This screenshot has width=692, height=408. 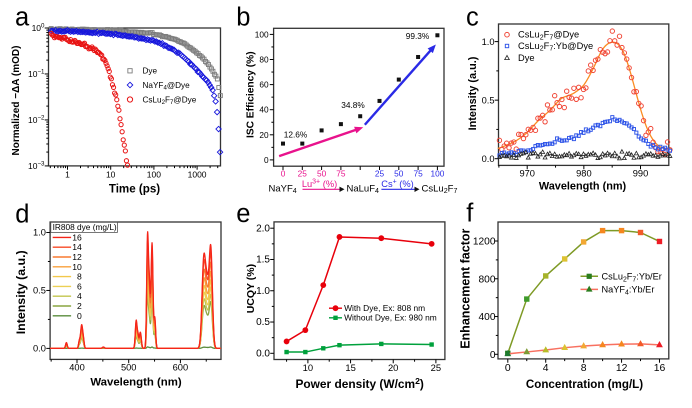 What do you see at coordinates (484, 242) in the screenshot?
I see `svg-text: 1200` at bounding box center [484, 242].